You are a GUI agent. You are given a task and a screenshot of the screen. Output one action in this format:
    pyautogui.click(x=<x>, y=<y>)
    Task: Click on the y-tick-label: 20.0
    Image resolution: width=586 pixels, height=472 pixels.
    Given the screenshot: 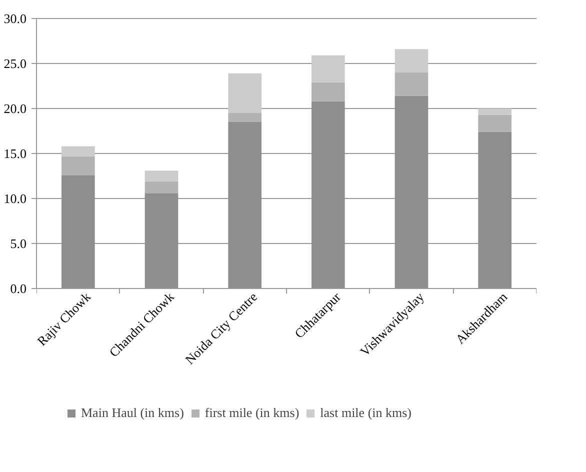 What is the action you would take?
    pyautogui.click(x=15, y=108)
    